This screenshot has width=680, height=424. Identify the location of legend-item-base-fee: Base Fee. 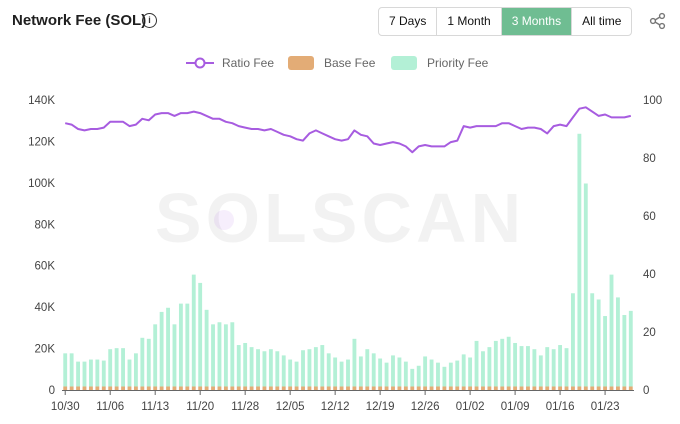
(331, 63).